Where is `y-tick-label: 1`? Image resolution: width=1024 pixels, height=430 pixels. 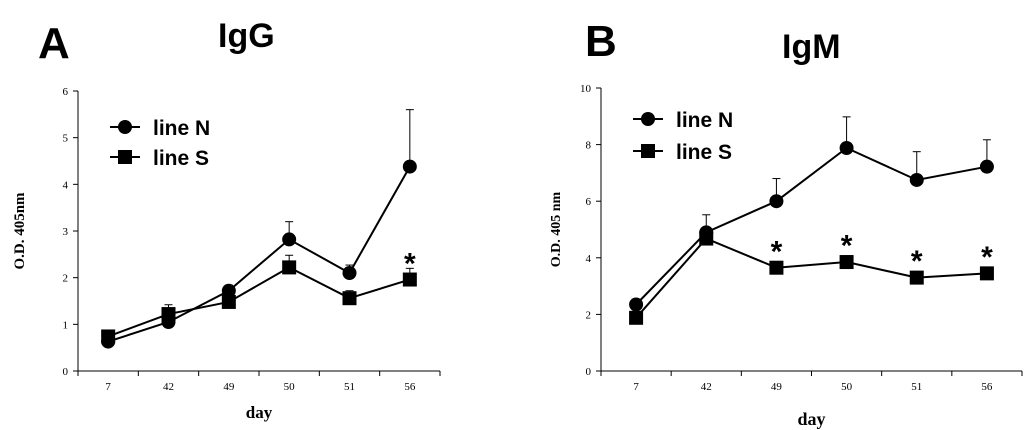 y-tick-label: 1 is located at coordinates (66, 325).